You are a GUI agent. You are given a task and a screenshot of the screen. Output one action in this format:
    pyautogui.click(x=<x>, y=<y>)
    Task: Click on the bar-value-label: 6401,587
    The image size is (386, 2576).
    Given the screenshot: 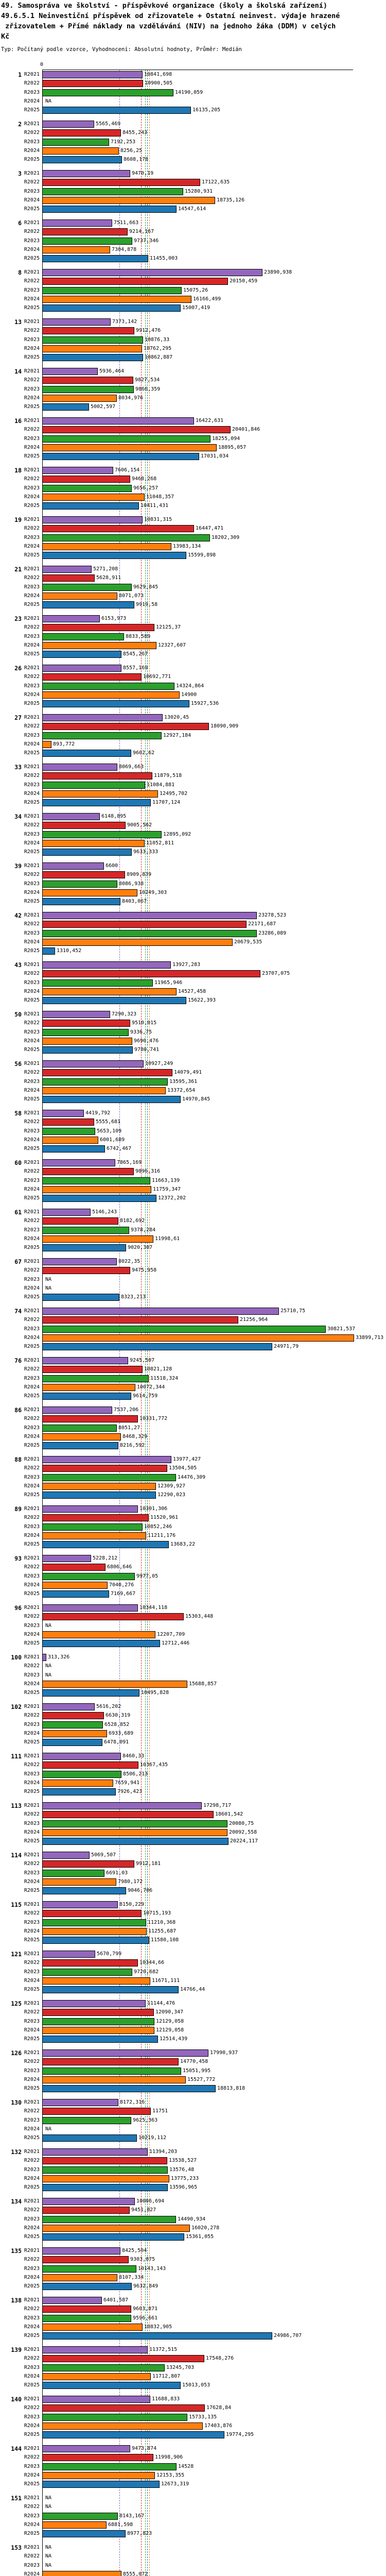 What is the action you would take?
    pyautogui.click(x=116, y=2300)
    